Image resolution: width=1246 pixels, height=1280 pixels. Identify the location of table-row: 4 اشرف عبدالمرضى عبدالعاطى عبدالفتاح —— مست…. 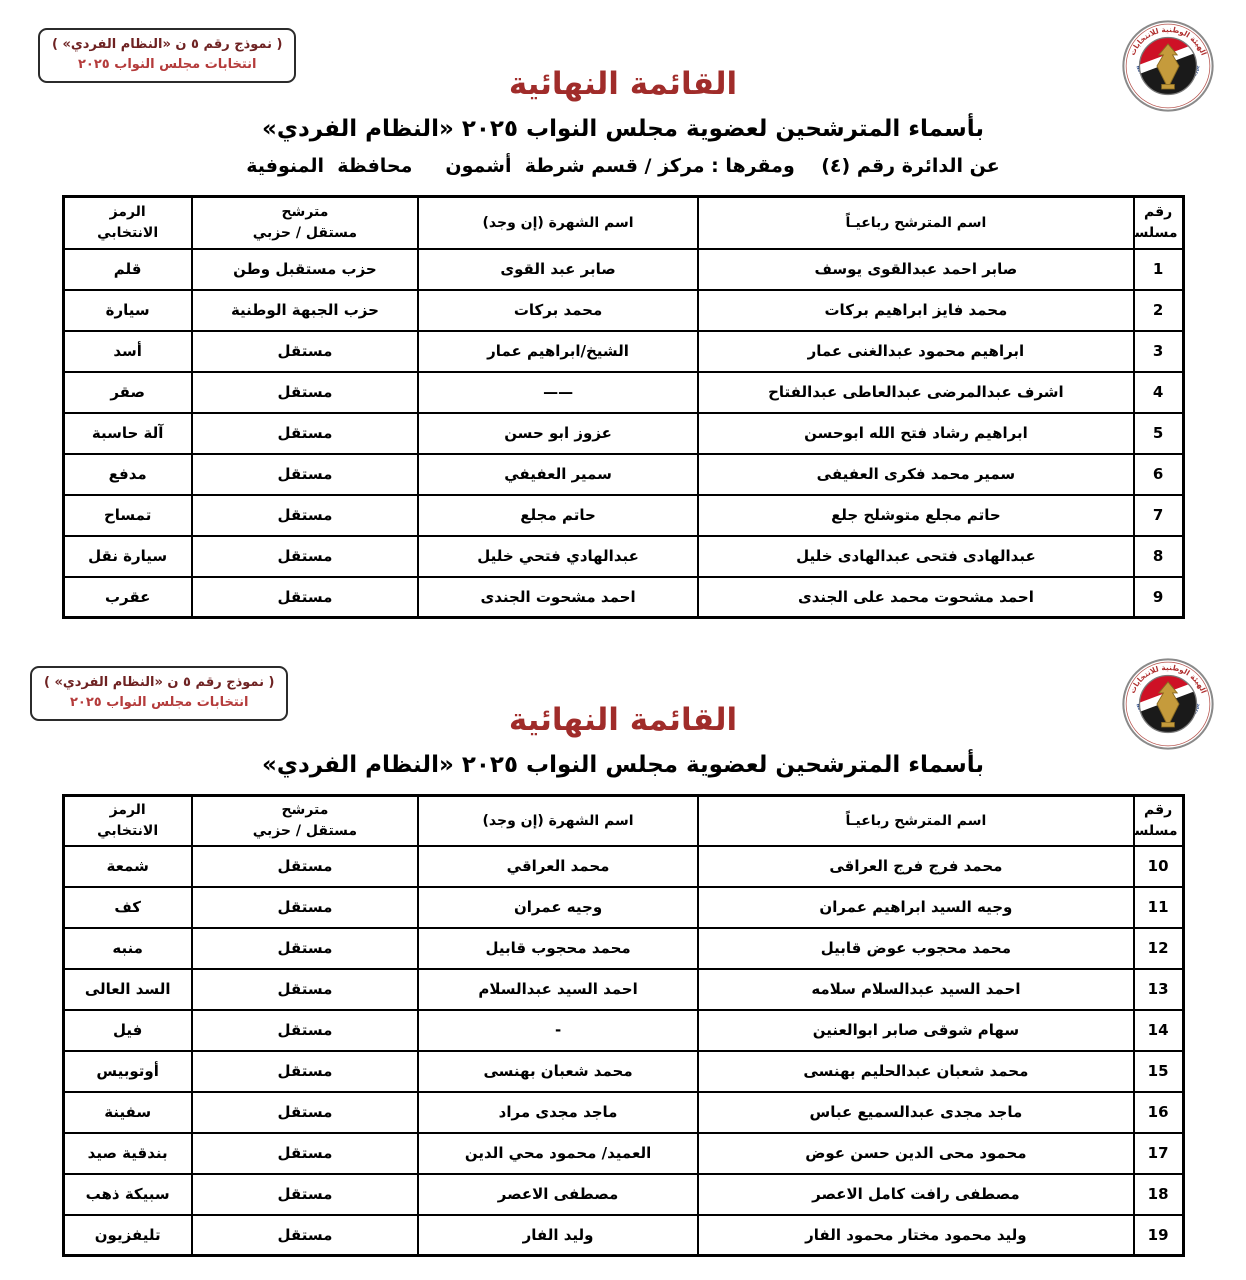
(623, 392).